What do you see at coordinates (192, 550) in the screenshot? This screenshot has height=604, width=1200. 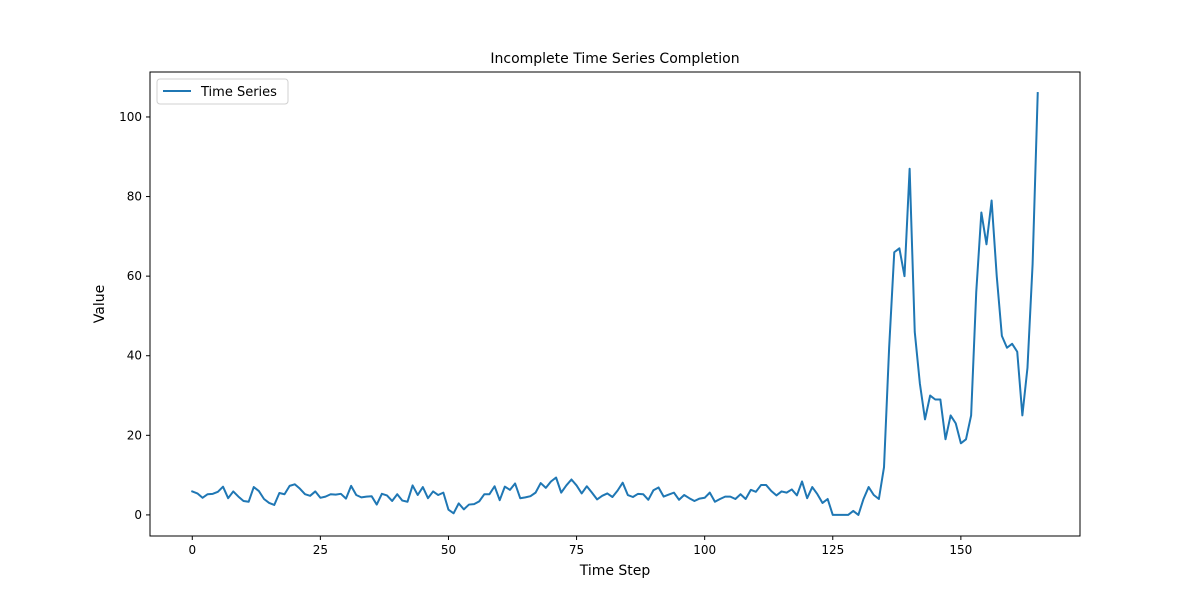 I see `x-tick-label: 0` at bounding box center [192, 550].